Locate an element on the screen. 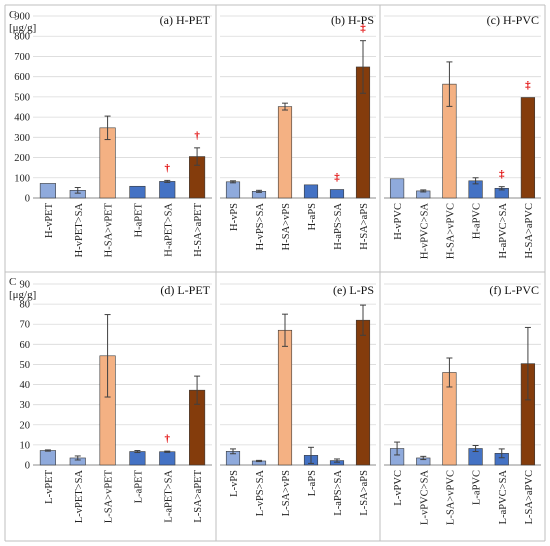 This screenshot has height=546, width=550. bar-l-sa-aps is located at coordinates (363, 392).